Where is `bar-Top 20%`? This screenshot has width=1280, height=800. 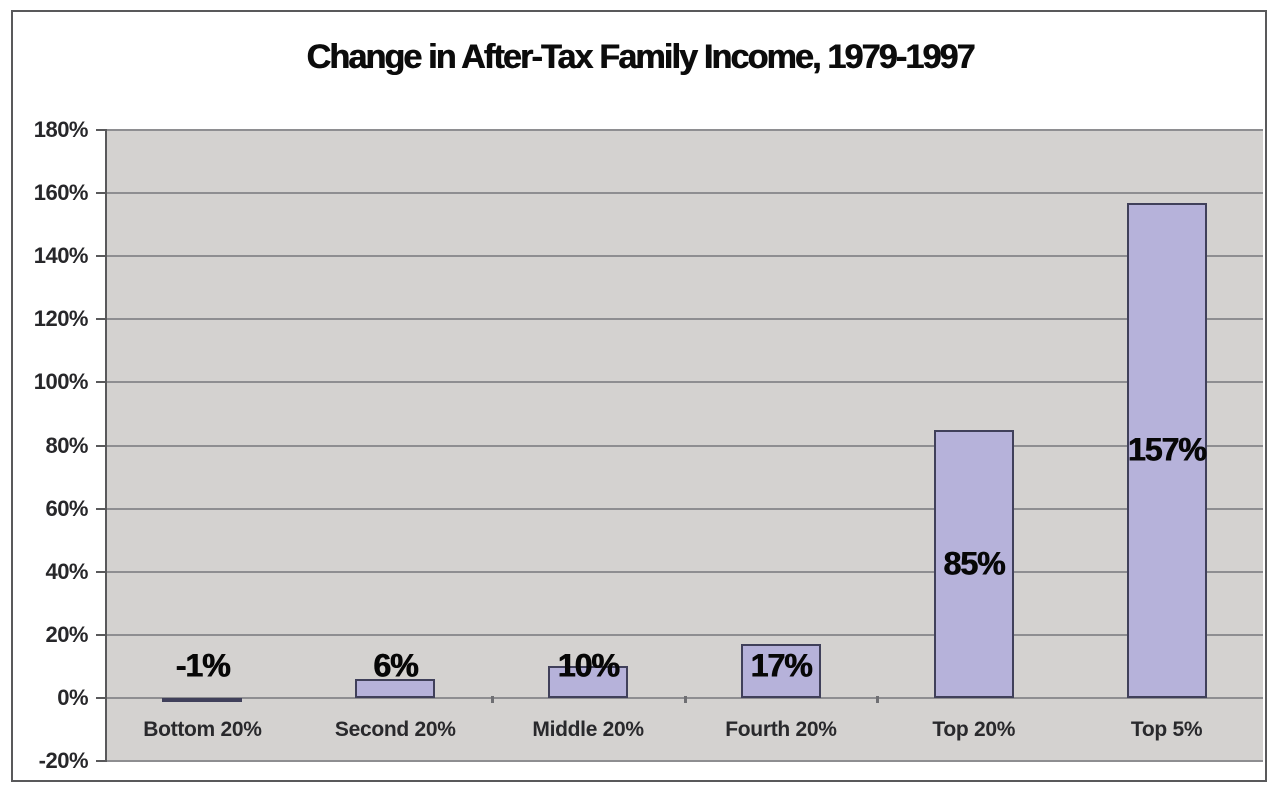 bar-Top 20% is located at coordinates (973, 563).